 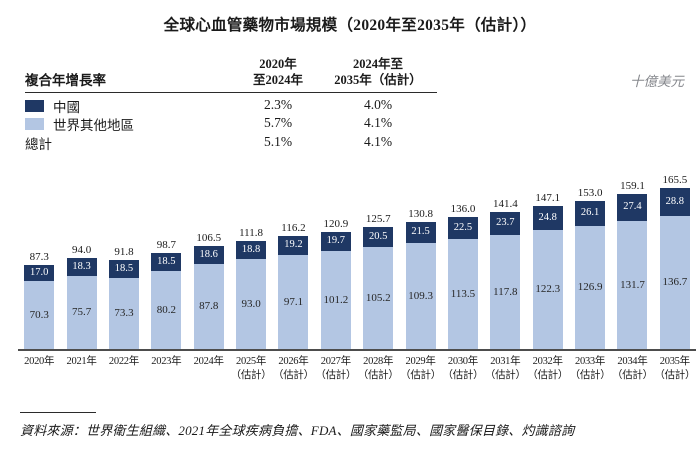 What do you see at coordinates (590, 193) in the screenshot?
I see `bar-total-label: 153.0` at bounding box center [590, 193].